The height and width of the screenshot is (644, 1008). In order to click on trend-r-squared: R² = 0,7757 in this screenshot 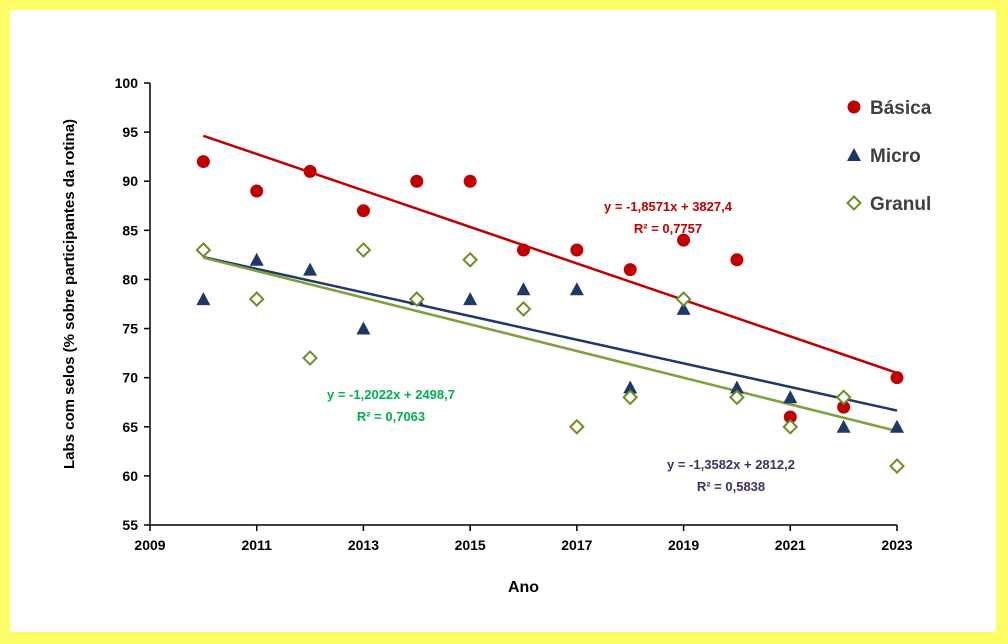, I will do `click(668, 228)`.